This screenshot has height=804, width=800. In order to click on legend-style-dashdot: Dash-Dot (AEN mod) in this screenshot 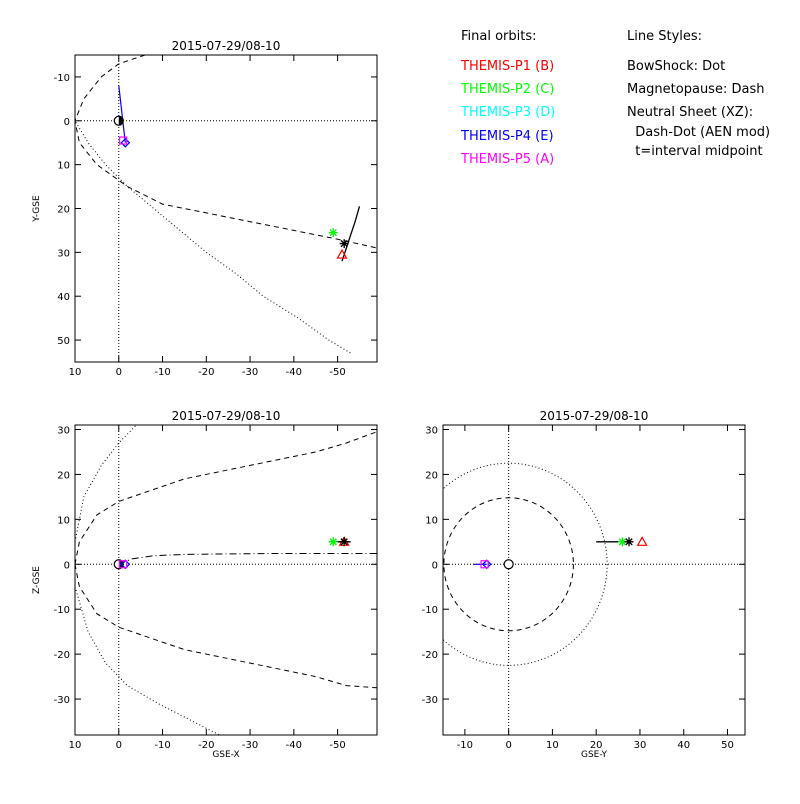, I will do `click(698, 132)`.